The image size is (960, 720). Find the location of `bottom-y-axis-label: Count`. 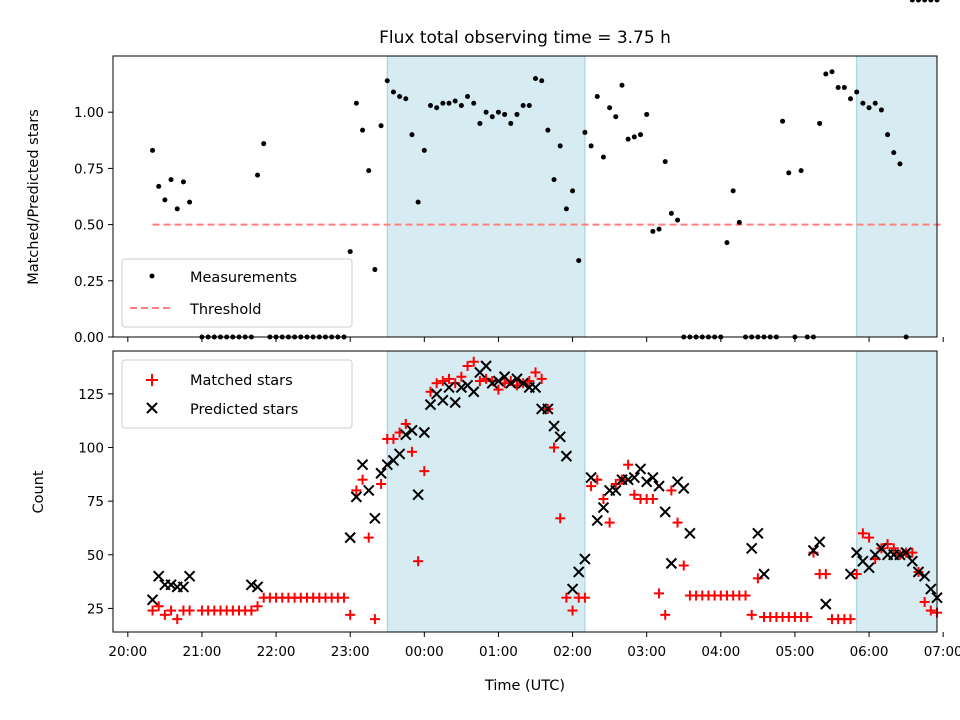

bottom-y-axis-label: Count is located at coordinates (39, 491).